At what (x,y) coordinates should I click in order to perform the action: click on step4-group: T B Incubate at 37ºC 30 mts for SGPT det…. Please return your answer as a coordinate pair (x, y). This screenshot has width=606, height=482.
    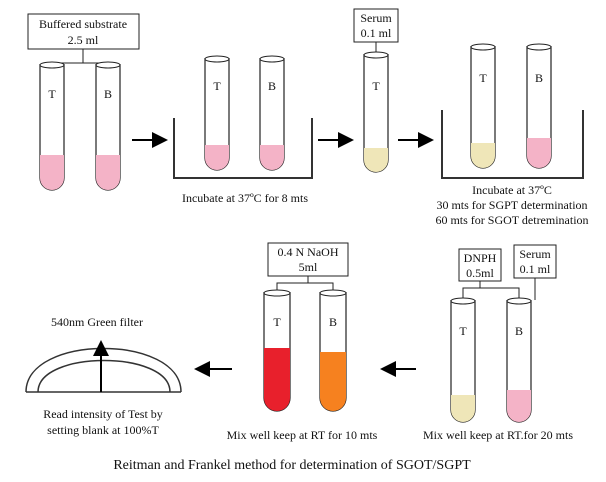
    Looking at the image, I should click on (511, 135).